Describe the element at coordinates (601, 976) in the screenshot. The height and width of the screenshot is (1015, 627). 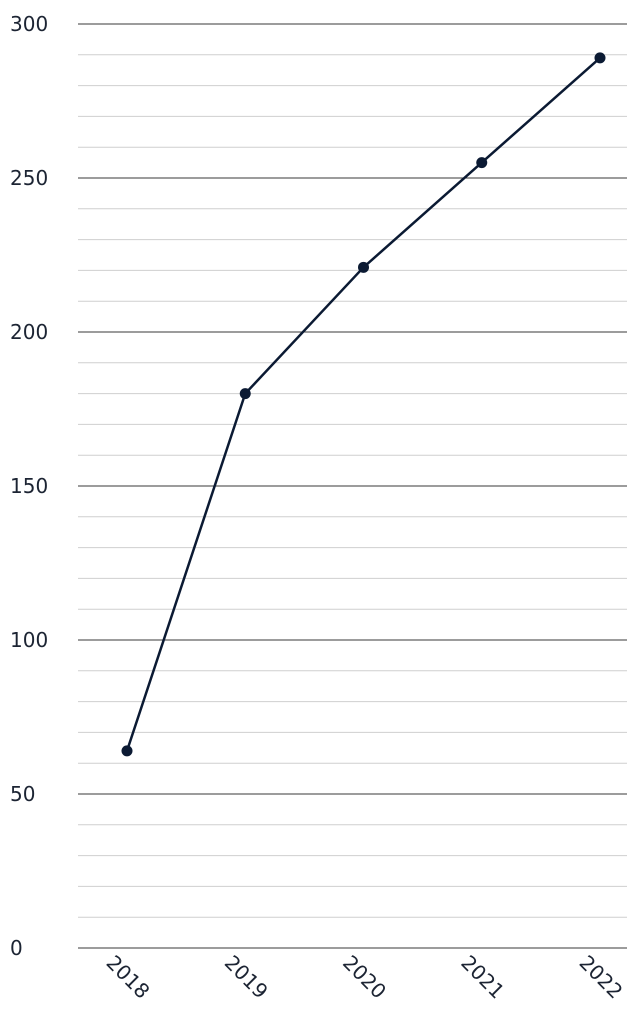
I see `x-tick-label: 2022` at that location.